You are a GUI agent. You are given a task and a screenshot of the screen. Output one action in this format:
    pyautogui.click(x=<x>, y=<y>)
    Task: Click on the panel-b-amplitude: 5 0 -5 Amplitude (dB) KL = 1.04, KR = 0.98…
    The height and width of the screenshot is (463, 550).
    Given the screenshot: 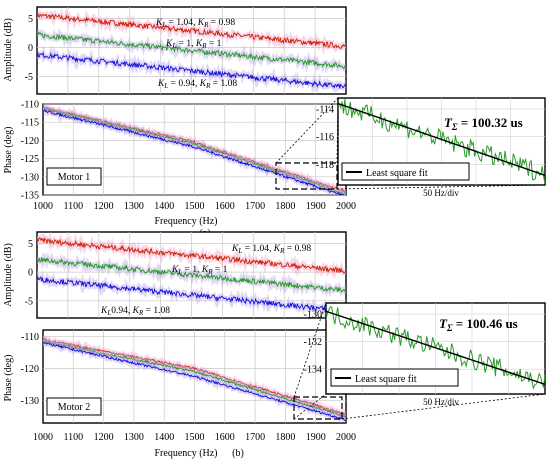 What is the action you would take?
    pyautogui.click(x=175, y=275)
    